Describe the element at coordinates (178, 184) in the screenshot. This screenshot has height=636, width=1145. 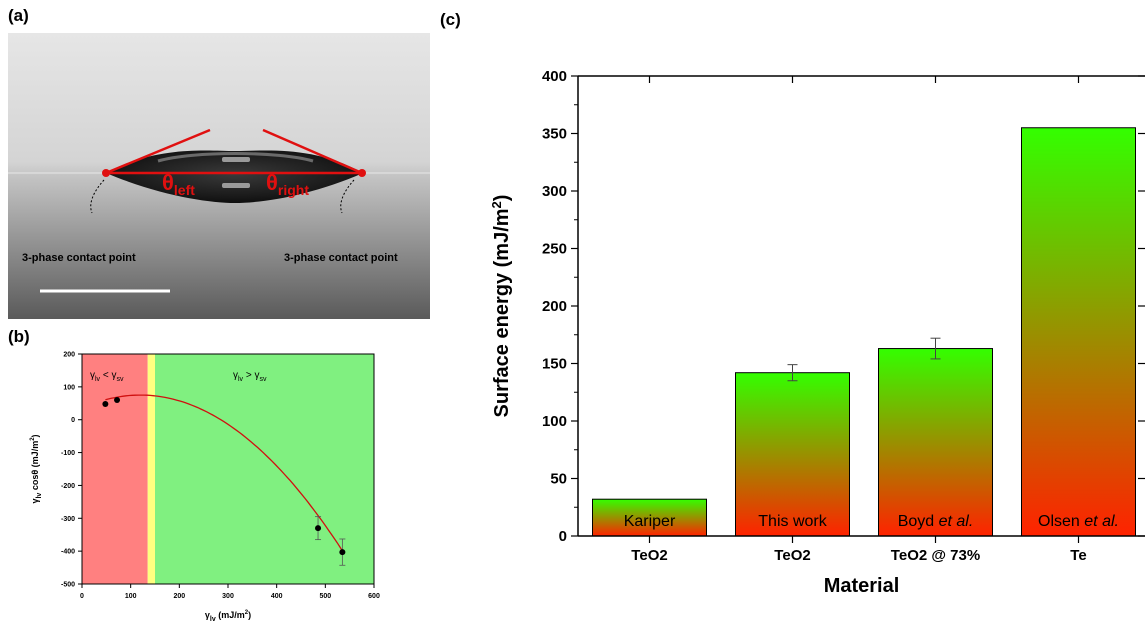
I see `theta-left-label: θleft` at that location.